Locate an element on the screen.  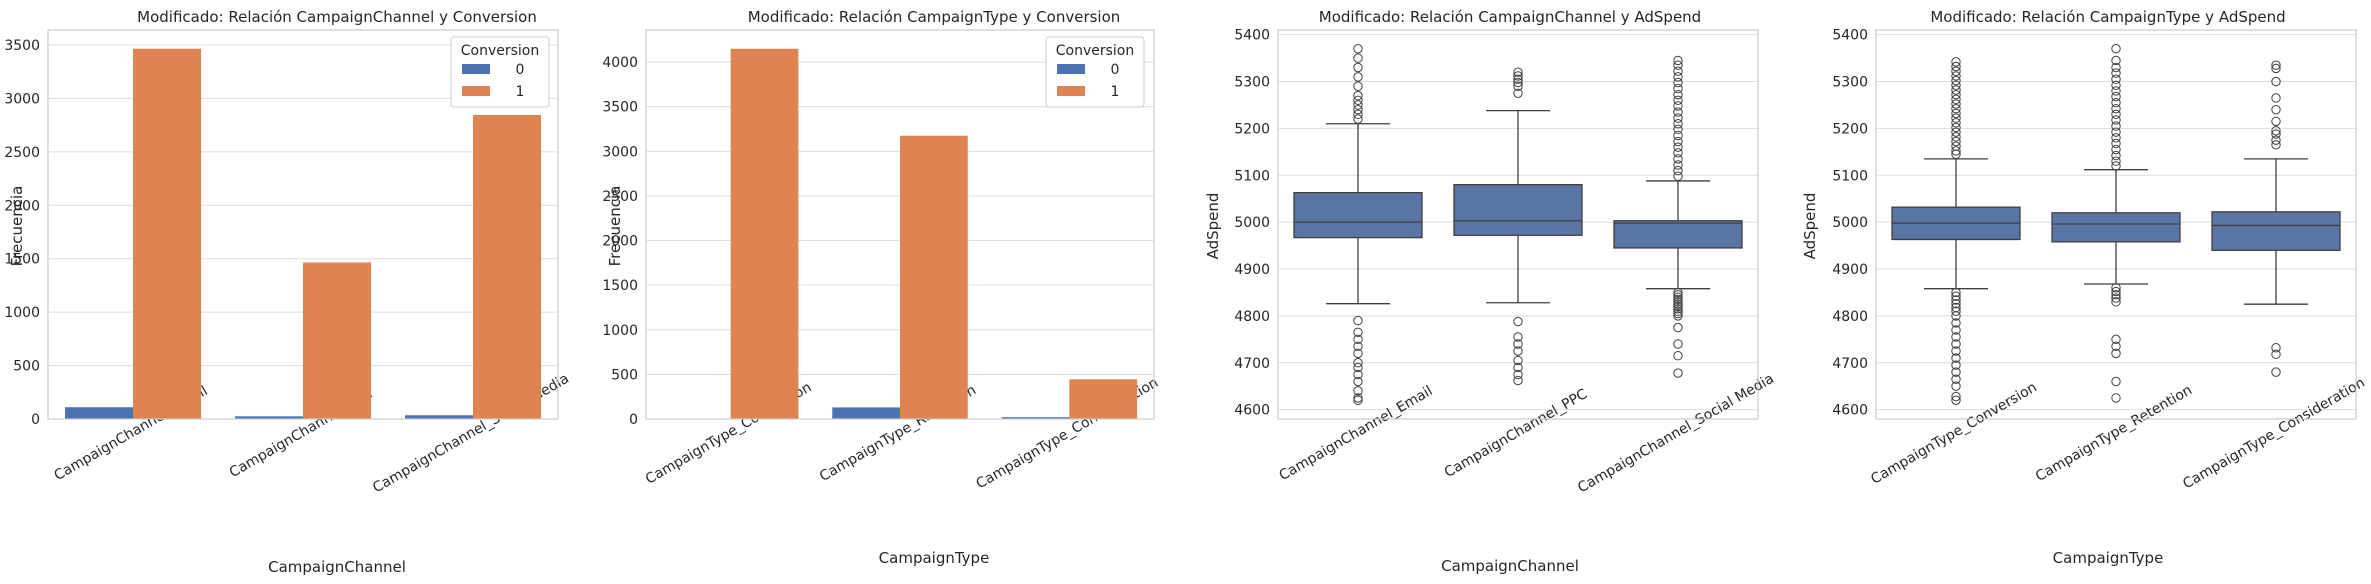
y-tick-label: 5100 is located at coordinates (1850, 176).